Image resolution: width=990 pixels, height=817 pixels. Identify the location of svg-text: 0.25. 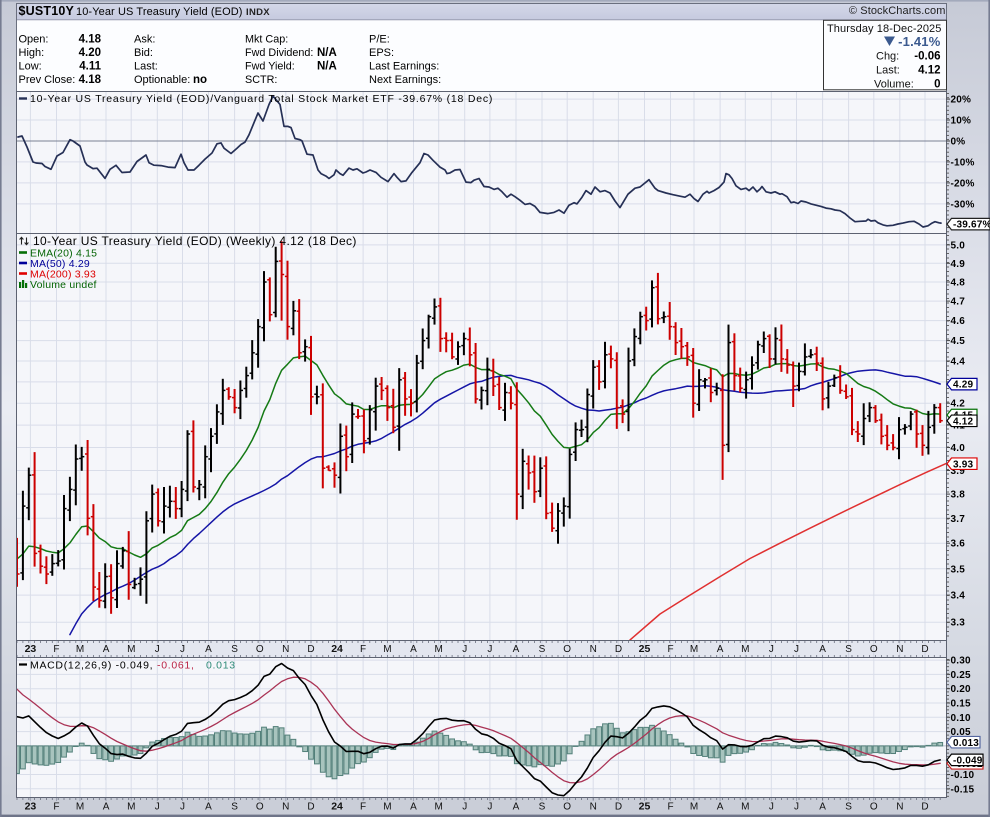
(961, 675).